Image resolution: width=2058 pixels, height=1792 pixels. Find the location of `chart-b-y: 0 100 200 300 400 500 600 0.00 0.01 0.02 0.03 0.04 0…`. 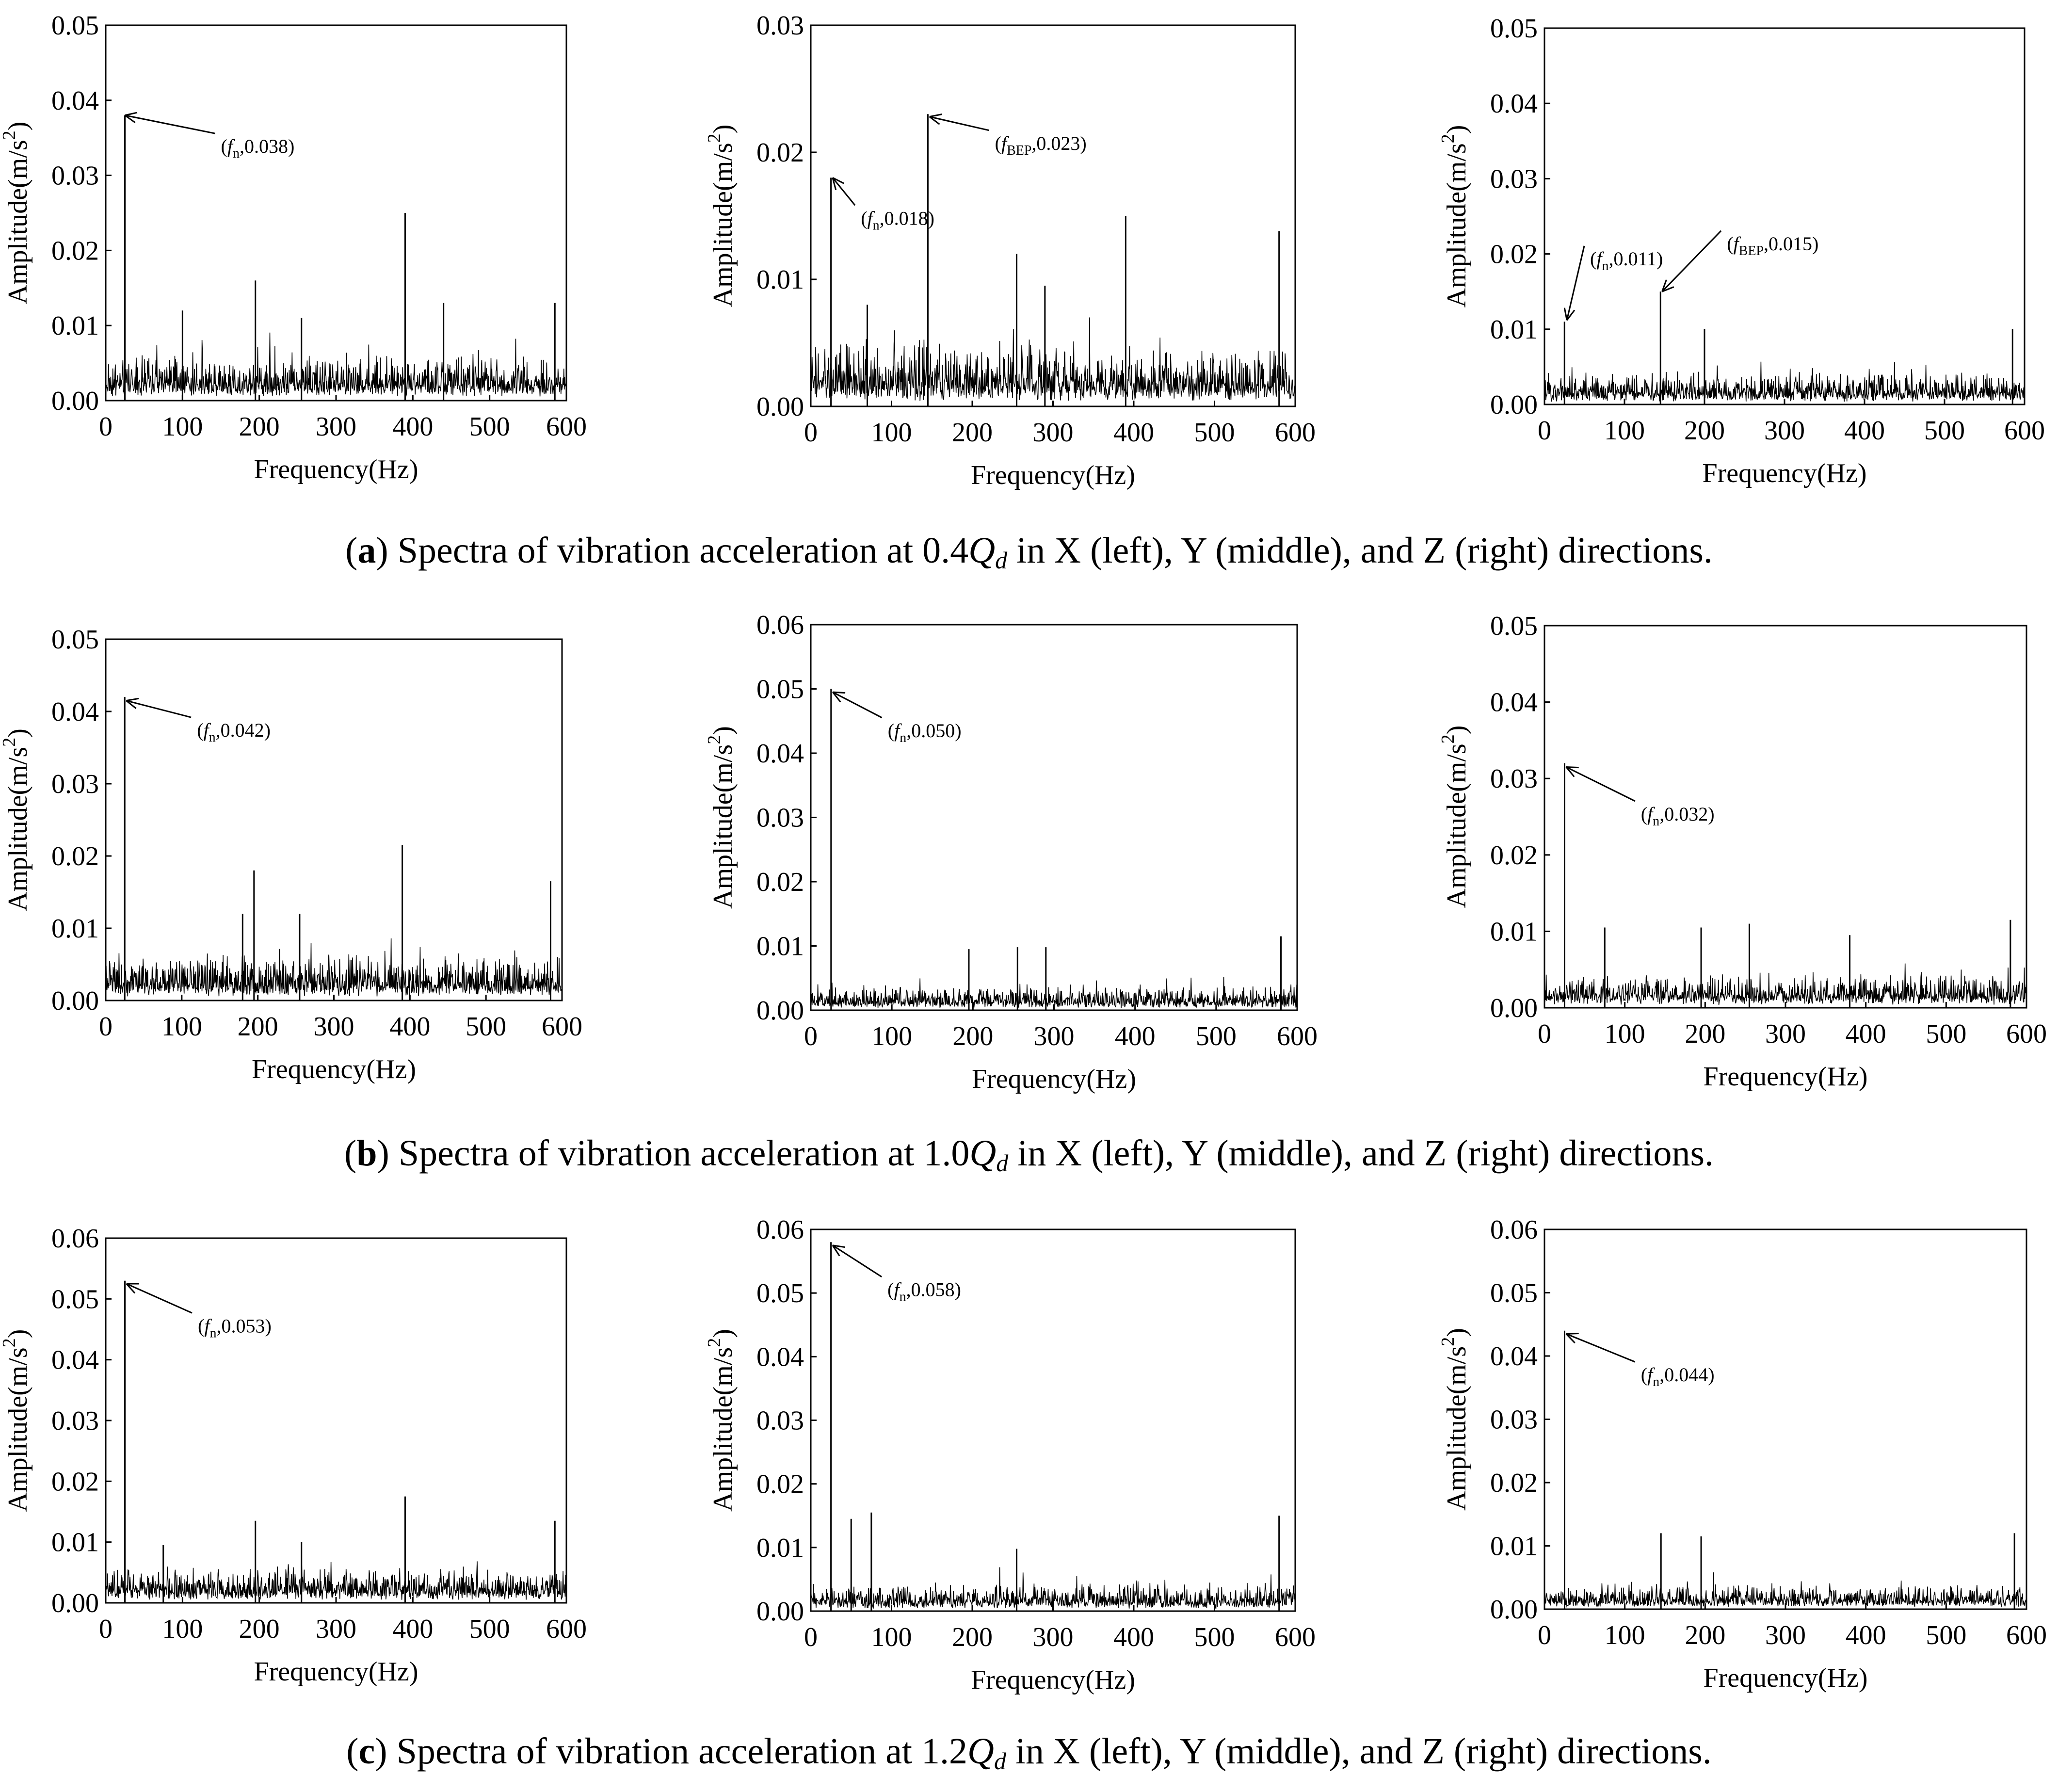

chart-b-y: 0 100 200 300 400 500 600 0.00 0.01 0.02 0.03 0.04 0… is located at coordinates (1011, 852).